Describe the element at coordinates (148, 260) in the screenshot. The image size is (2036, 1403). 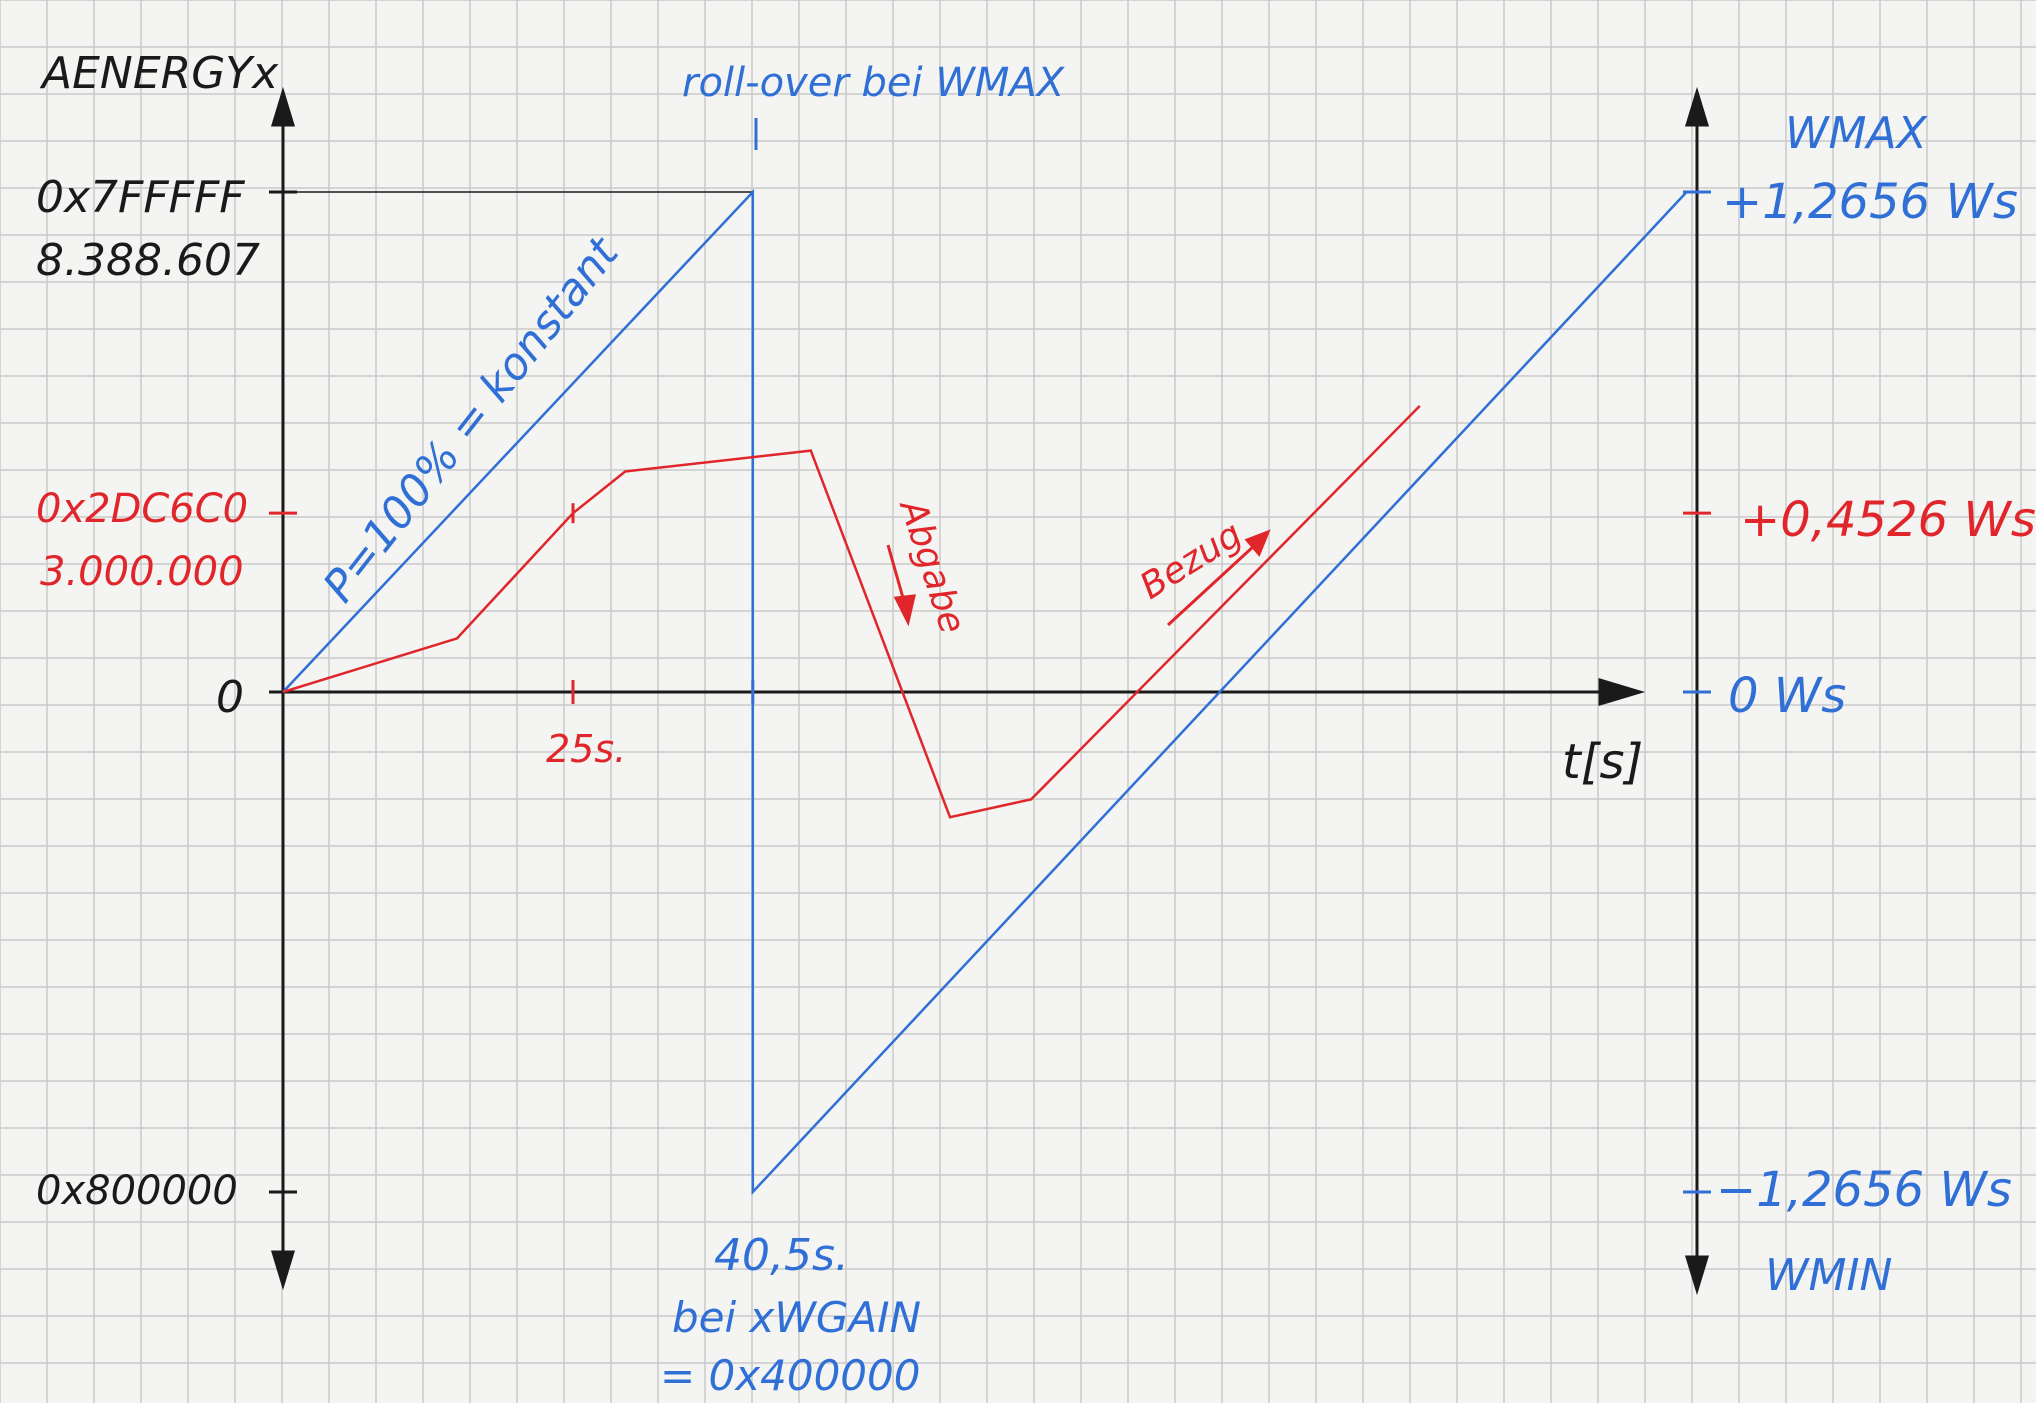
I see `left-tick-label-max-dec: 8.388.607` at that location.